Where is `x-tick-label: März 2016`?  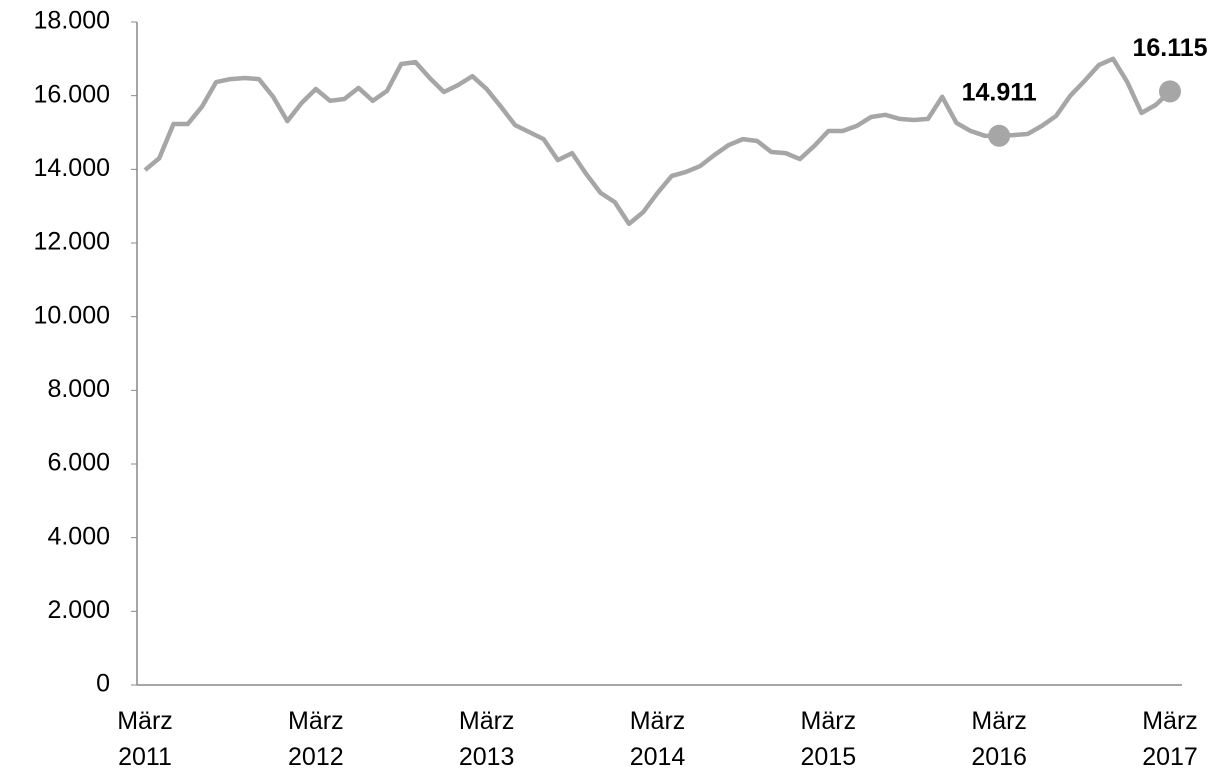
x-tick-label: März 2016 is located at coordinates (999, 739).